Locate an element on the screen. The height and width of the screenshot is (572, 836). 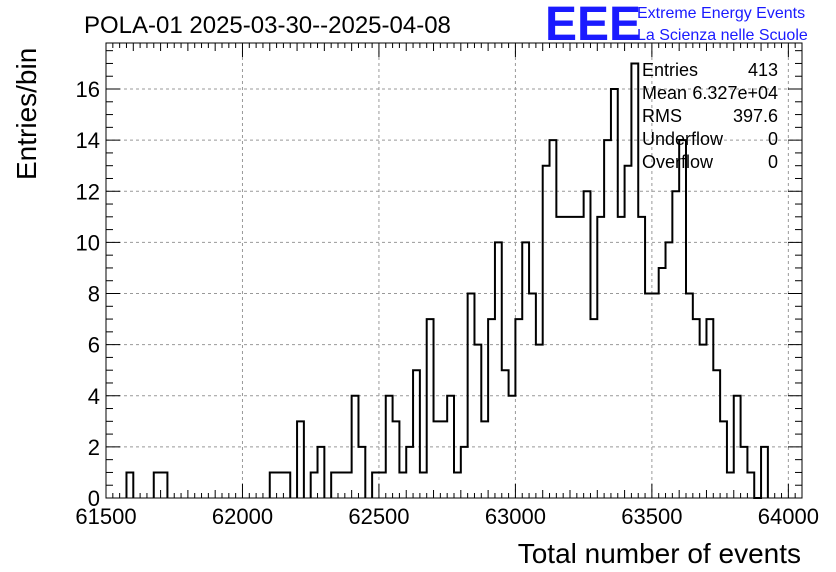
eee-logo-mark: EEE is located at coordinates (593, 25).